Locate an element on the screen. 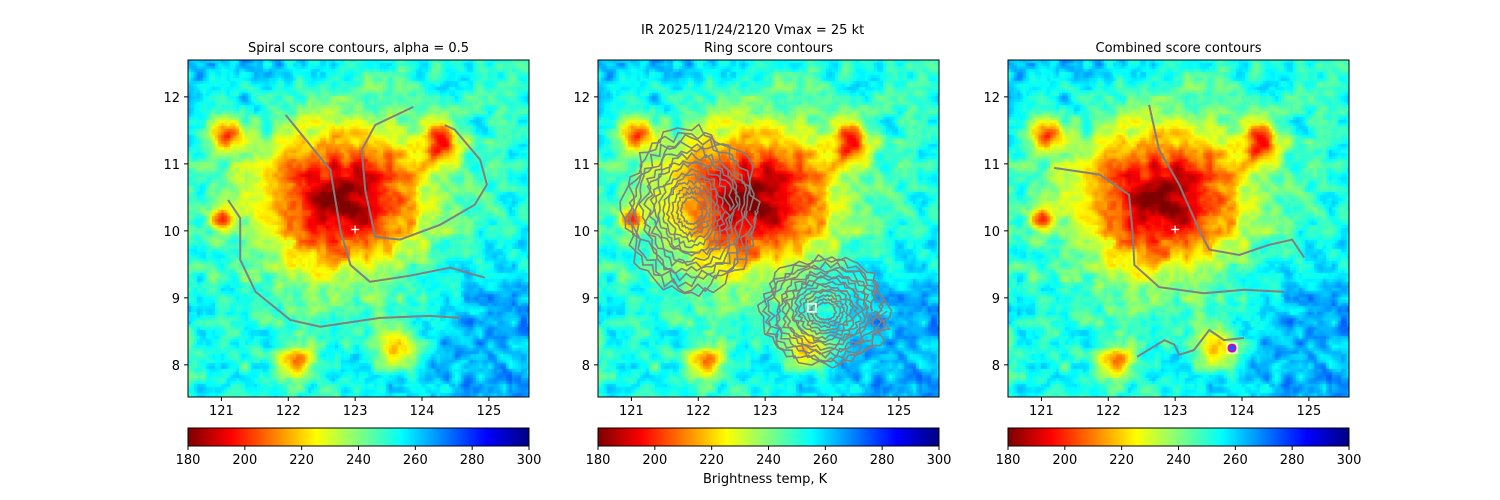 This screenshot has height=500, width=1500. panel-title: Spiral score contours, alpha = 0.5 is located at coordinates (358, 48).